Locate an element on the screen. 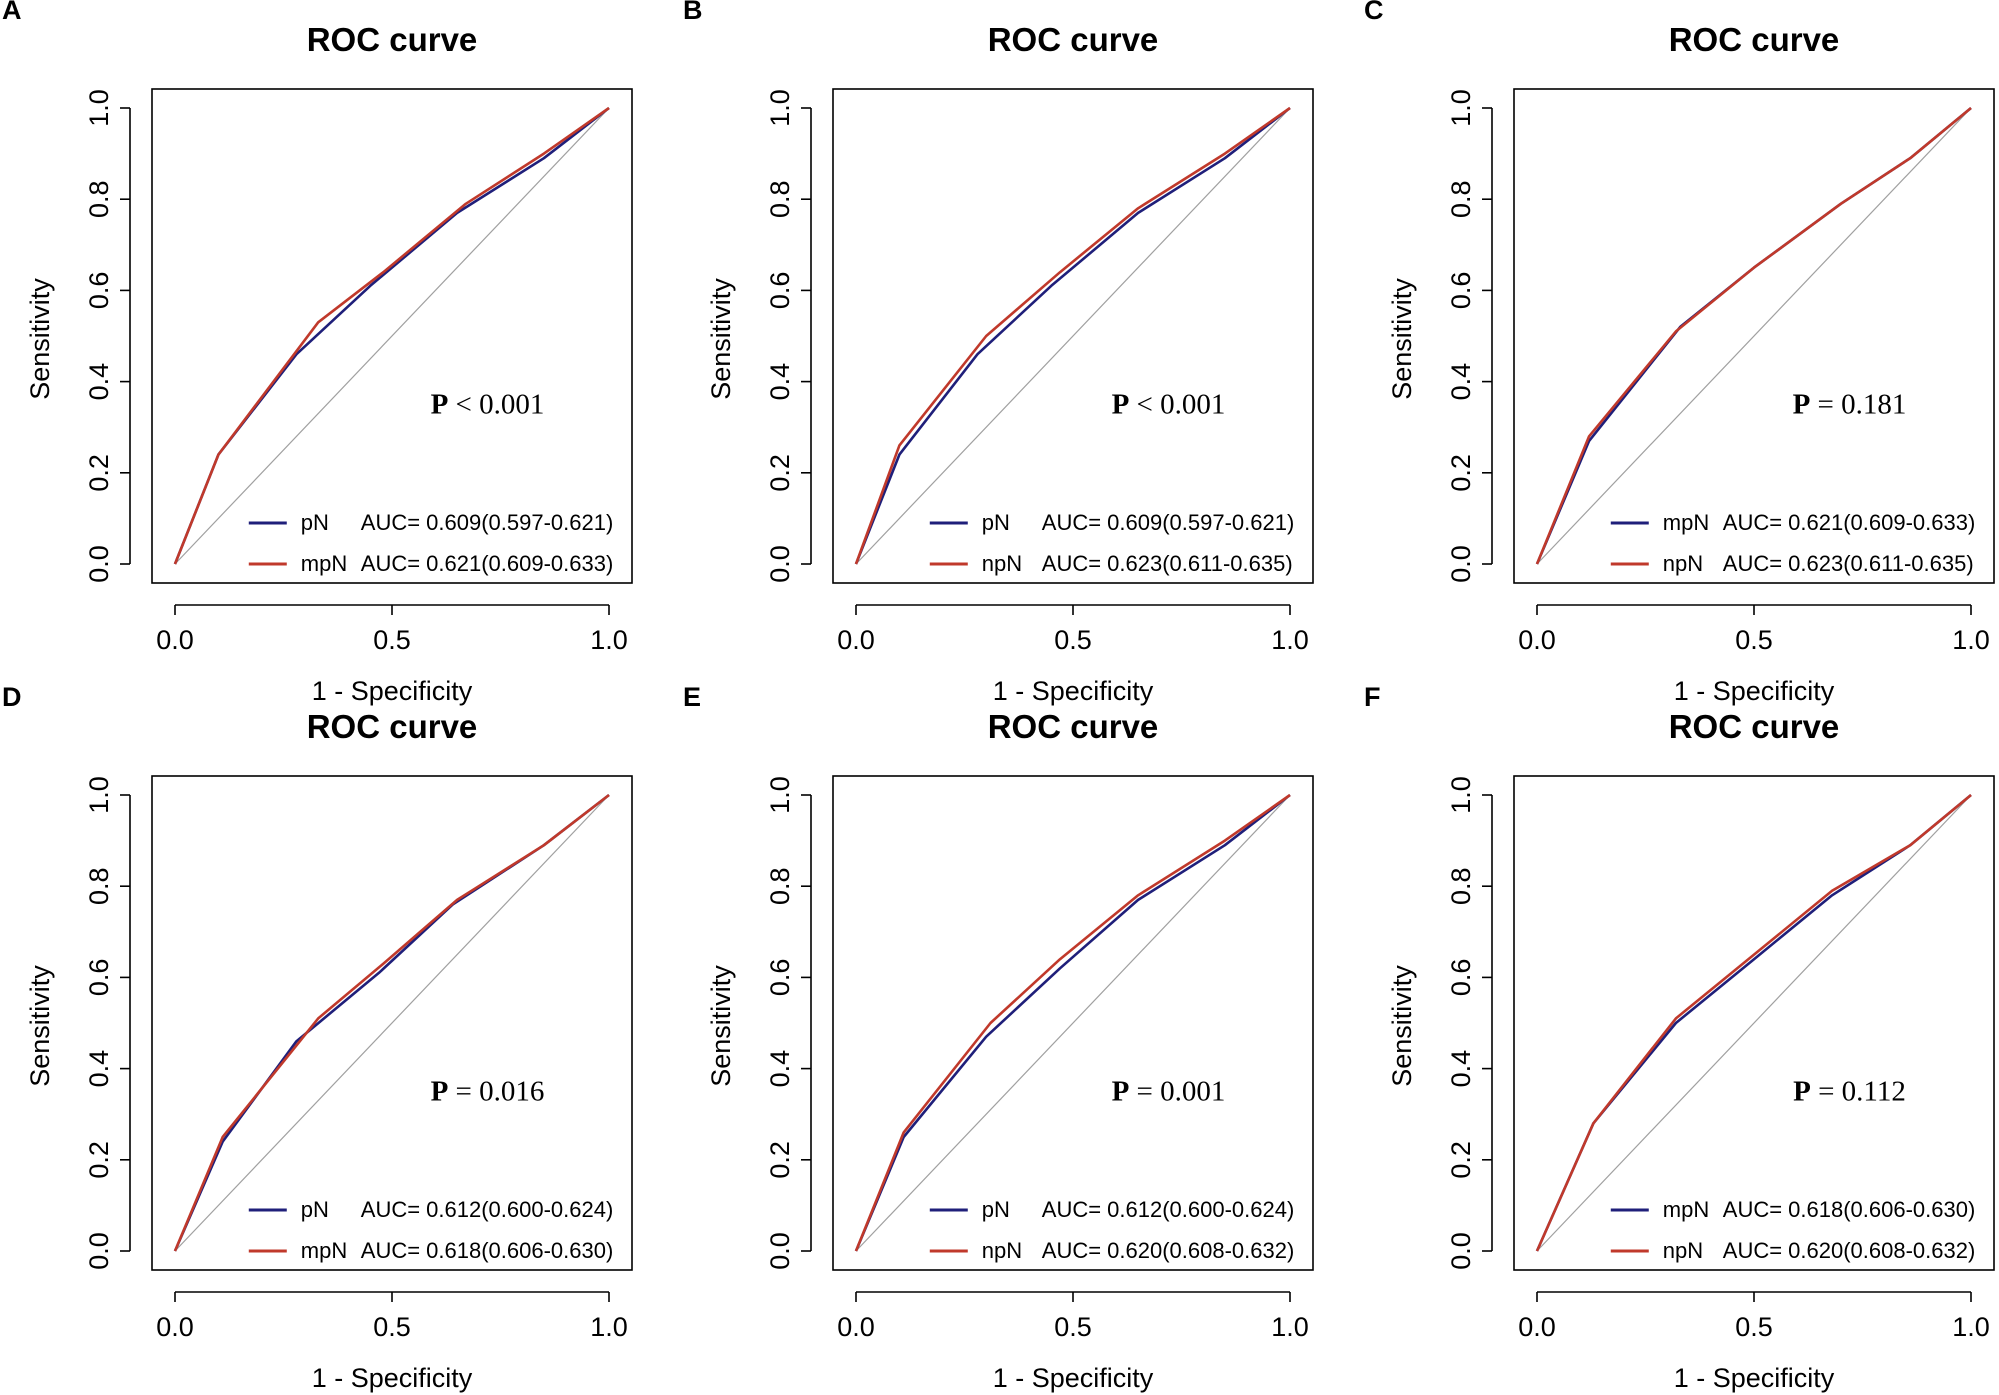 The image size is (1999, 1395). legend-auc: AUC= 0.620(0.608-0.632) is located at coordinates (1849, 1250).